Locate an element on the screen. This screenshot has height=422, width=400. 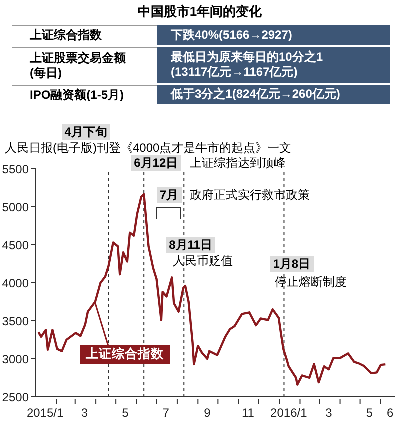
ref-line-label: 6月12日 is located at coordinates (156, 163).